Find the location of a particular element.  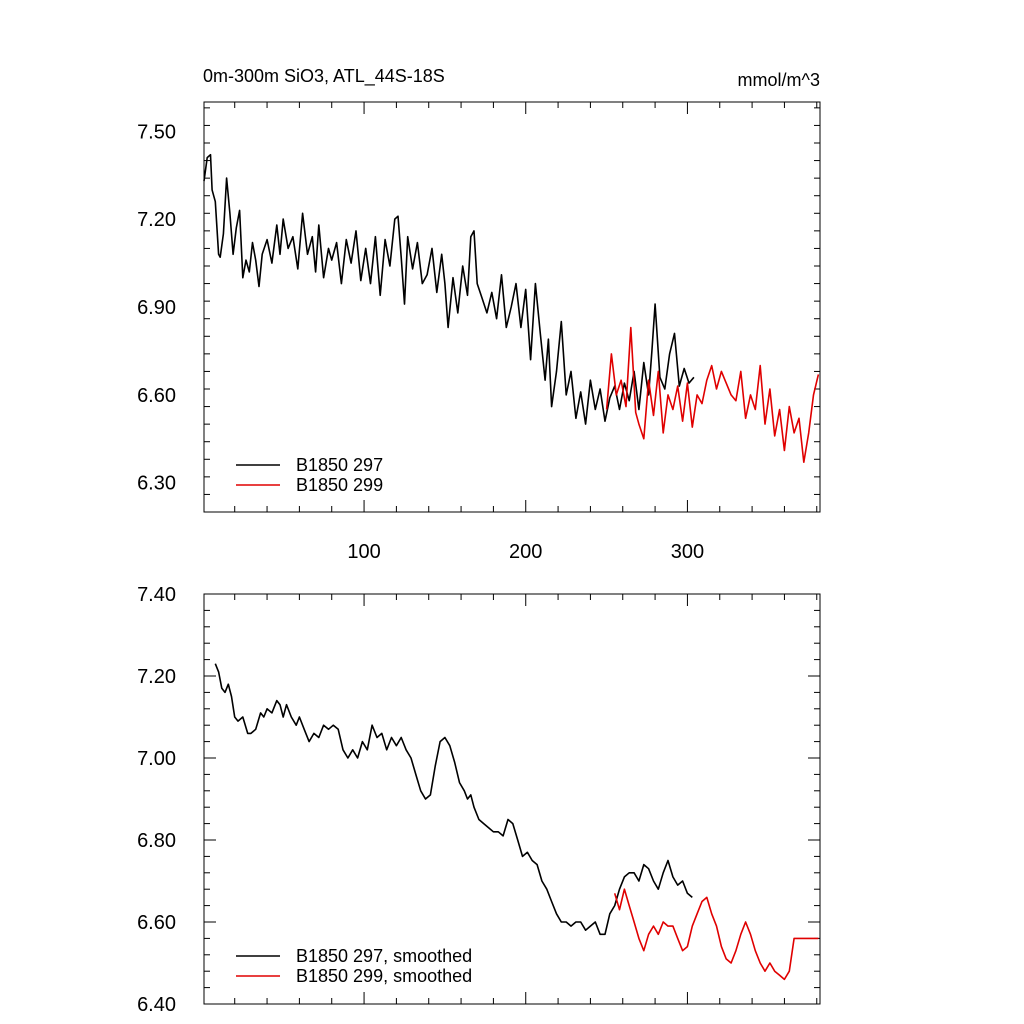

y-tick-label: 7.00 is located at coordinates (156, 759).